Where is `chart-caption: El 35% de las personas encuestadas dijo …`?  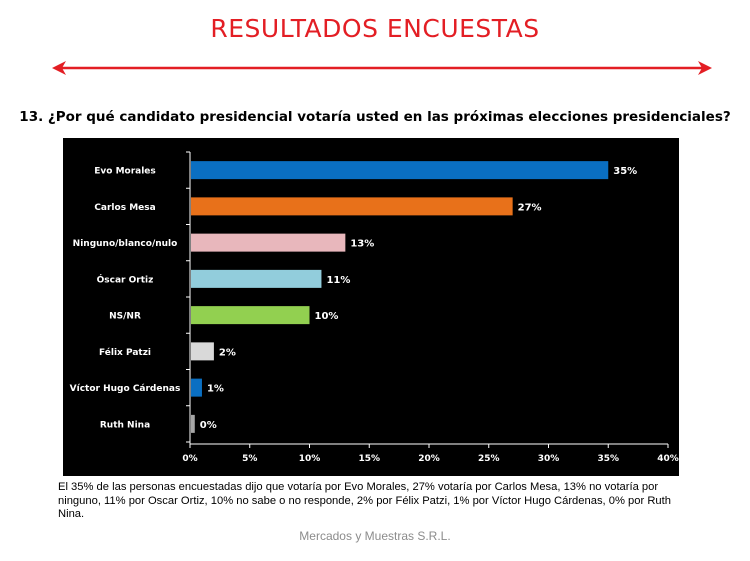
chart-caption: El 35% de las personas encuestadas dijo … is located at coordinates (364, 500).